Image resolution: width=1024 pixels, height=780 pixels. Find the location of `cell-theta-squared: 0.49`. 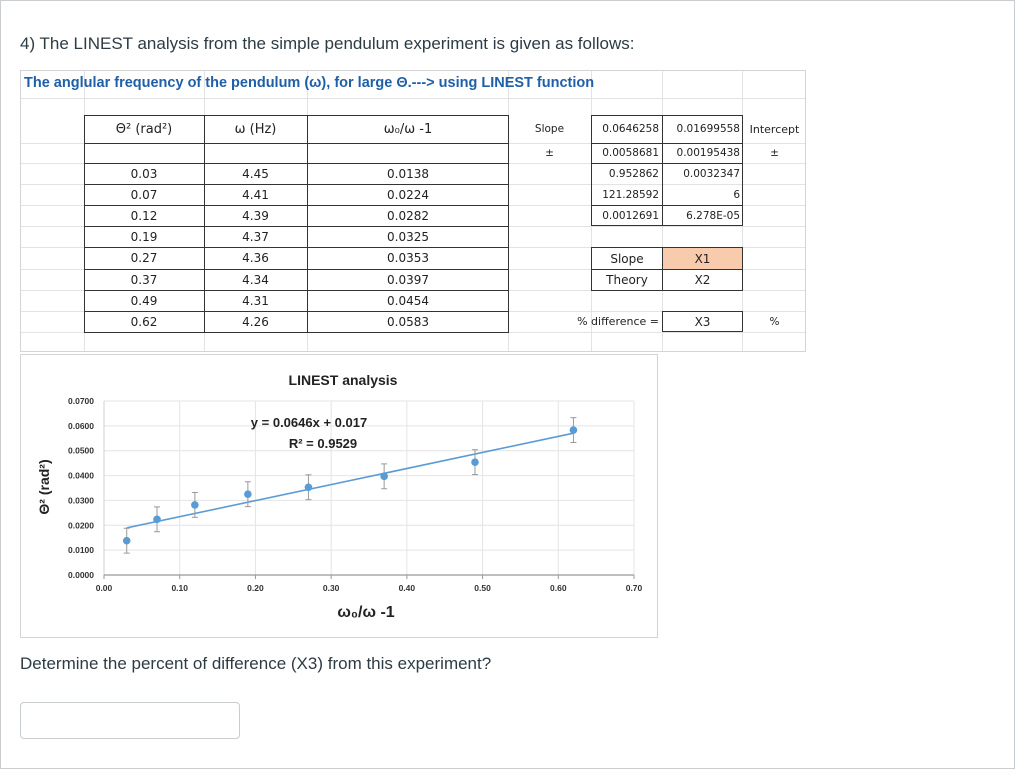

cell-theta-squared: 0.49 is located at coordinates (144, 300).